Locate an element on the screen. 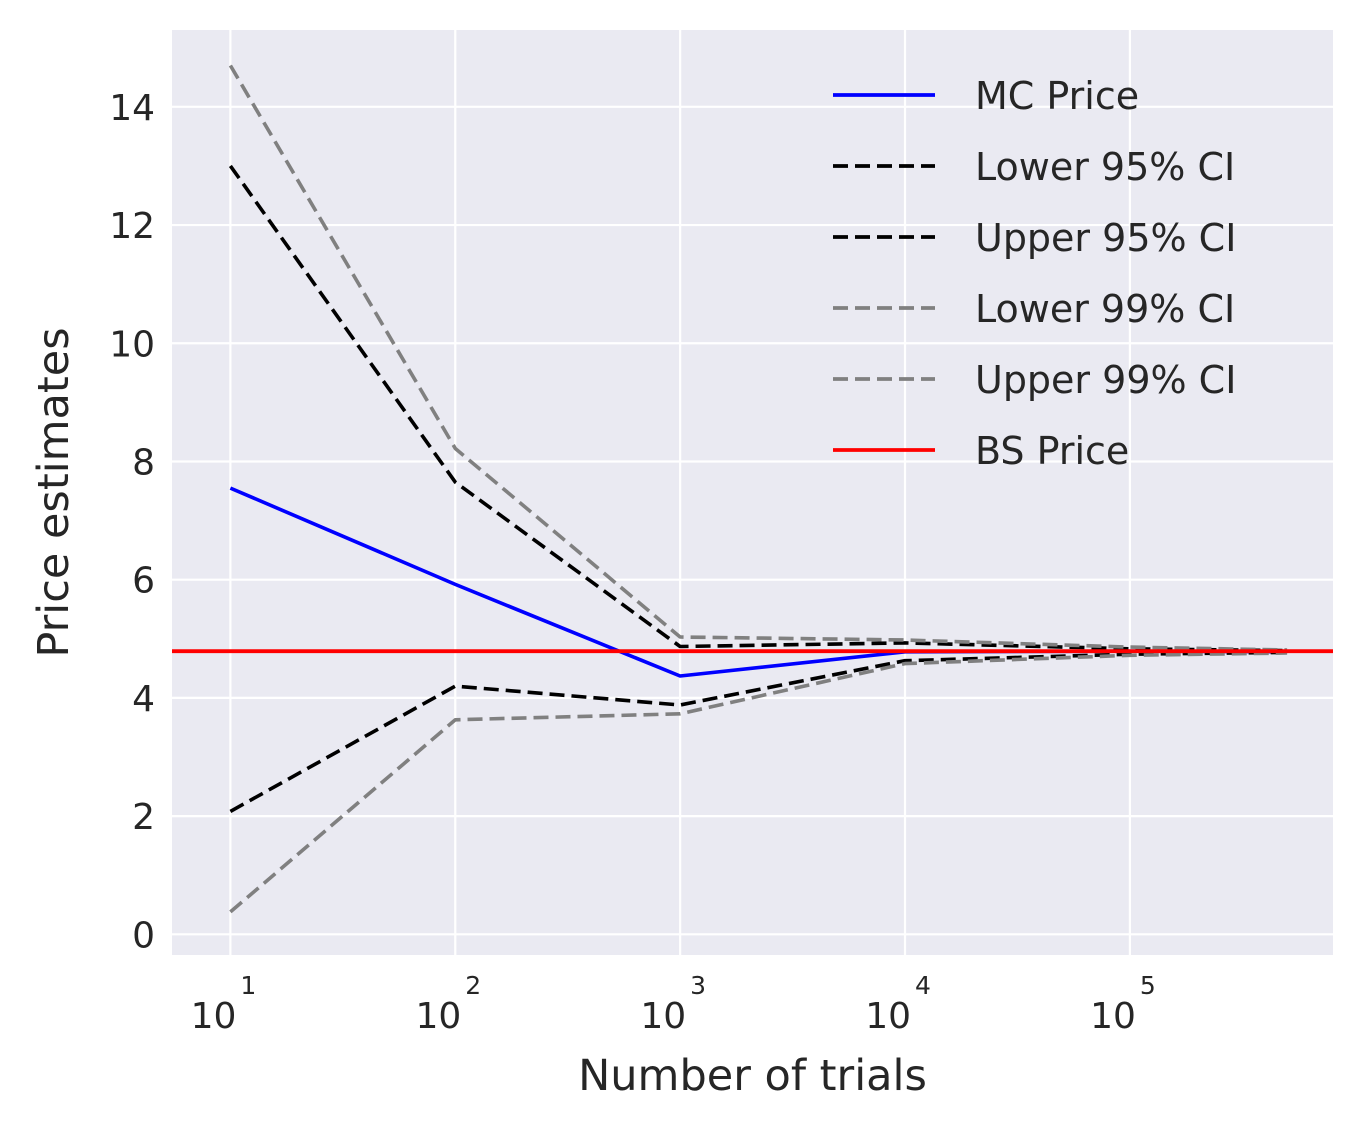 Image resolution: width=1363 pixels, height=1134 pixels. y-tick-labels: 0 2 4 6 8 10 12 14 is located at coordinates (132, 522).